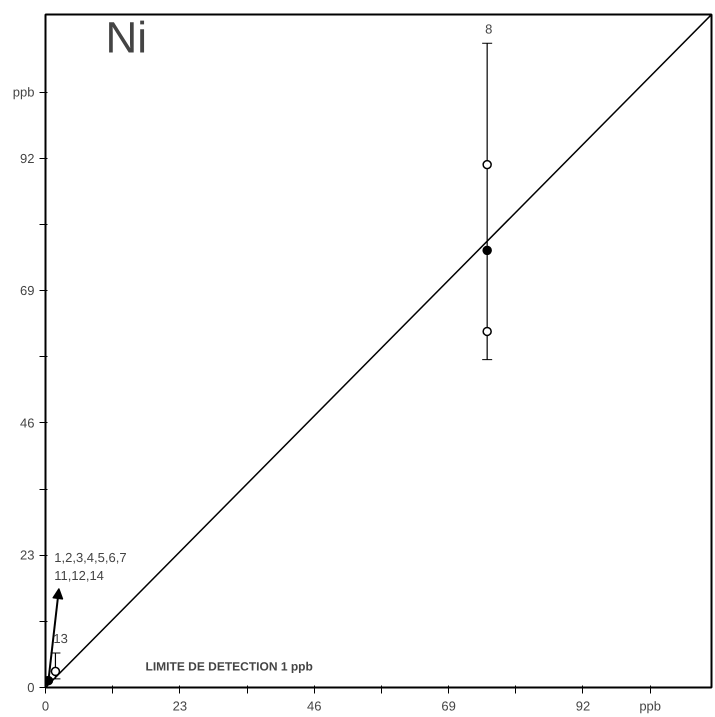 Image resolution: width=715 pixels, height=717 pixels. What do you see at coordinates (27, 555) in the screenshot?
I see `y-tick-label: 23` at bounding box center [27, 555].